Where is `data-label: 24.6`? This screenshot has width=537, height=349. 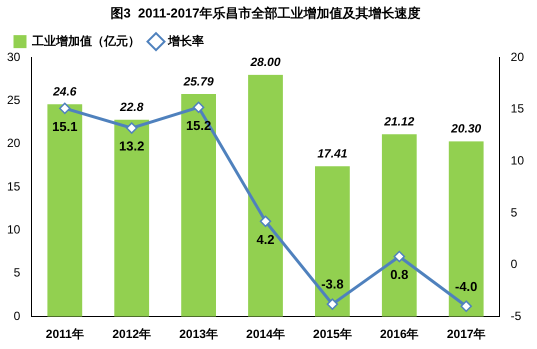
data-label: 24.6 is located at coordinates (64, 91).